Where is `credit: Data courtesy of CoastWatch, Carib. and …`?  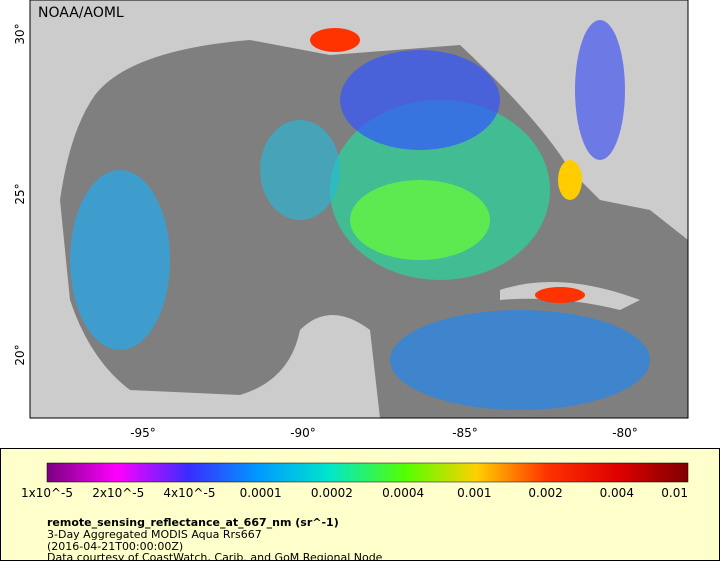
credit: Data courtesy of CoastWatch, Carib. and … is located at coordinates (215, 556).